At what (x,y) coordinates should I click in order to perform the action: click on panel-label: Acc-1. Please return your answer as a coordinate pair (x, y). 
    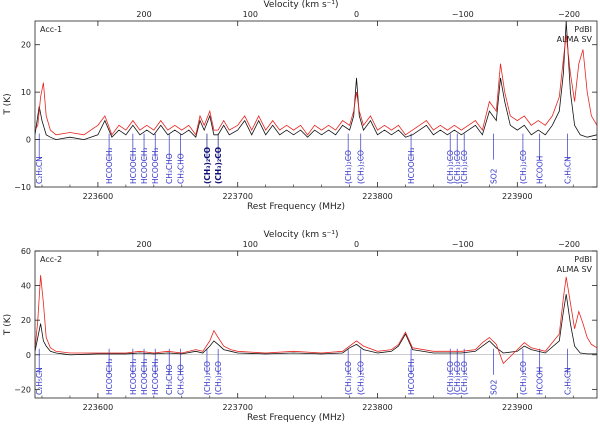
    Looking at the image, I should click on (51, 29).